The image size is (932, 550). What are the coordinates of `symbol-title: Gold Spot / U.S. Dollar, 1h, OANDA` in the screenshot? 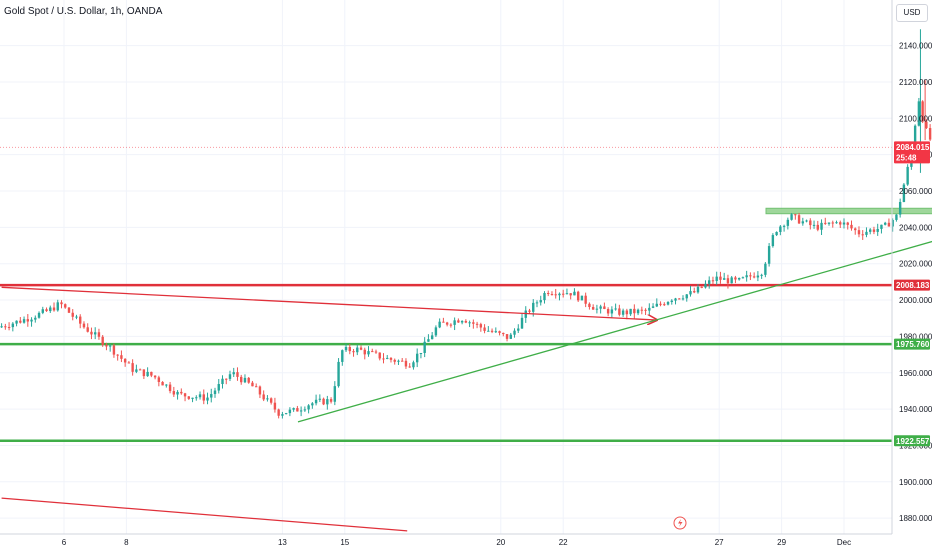 It's located at (83, 11).